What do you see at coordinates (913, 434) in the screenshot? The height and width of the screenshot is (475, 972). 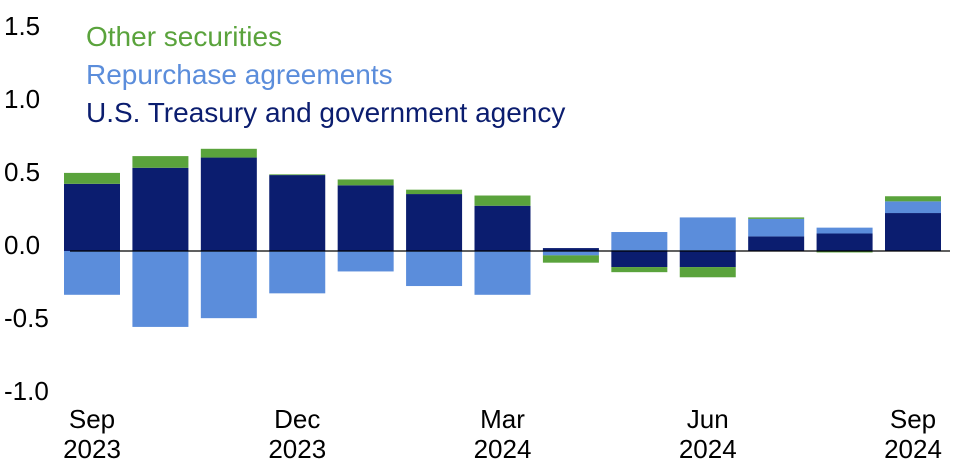 I see `x-tick-label: Sep 2024` at bounding box center [913, 434].